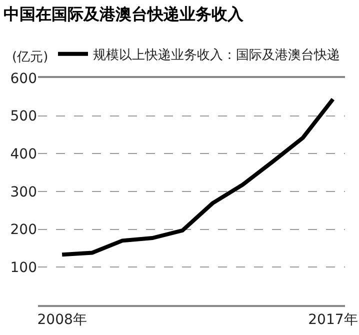 This screenshot has height=335, width=359. Describe the element at coordinates (23, 78) in the screenshot. I see `y-tick-label: 600` at that location.